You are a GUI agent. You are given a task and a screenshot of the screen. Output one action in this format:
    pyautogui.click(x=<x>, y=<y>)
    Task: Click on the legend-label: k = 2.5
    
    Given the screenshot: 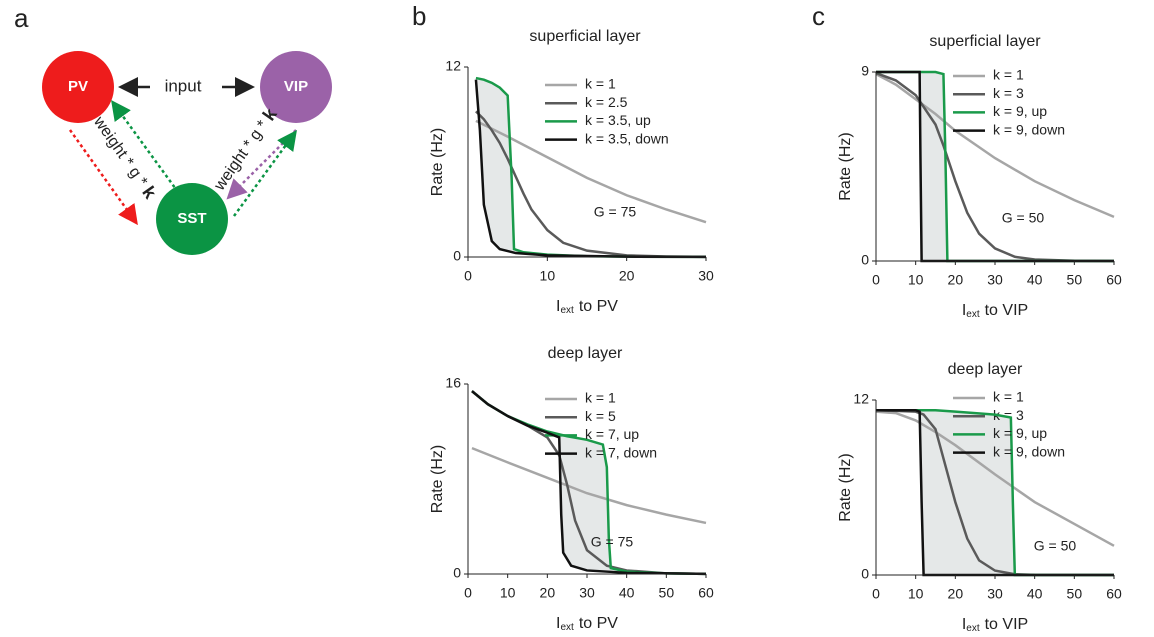 What is the action you would take?
    pyautogui.click(x=606, y=102)
    